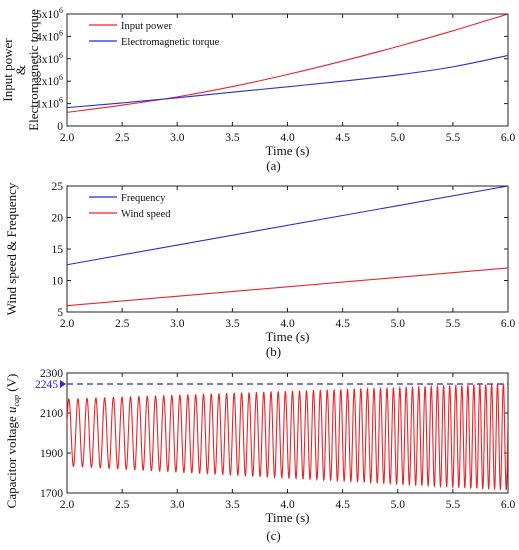  Describe the element at coordinates (273, 535) in the screenshot. I see `panel-caption: (c)` at that location.